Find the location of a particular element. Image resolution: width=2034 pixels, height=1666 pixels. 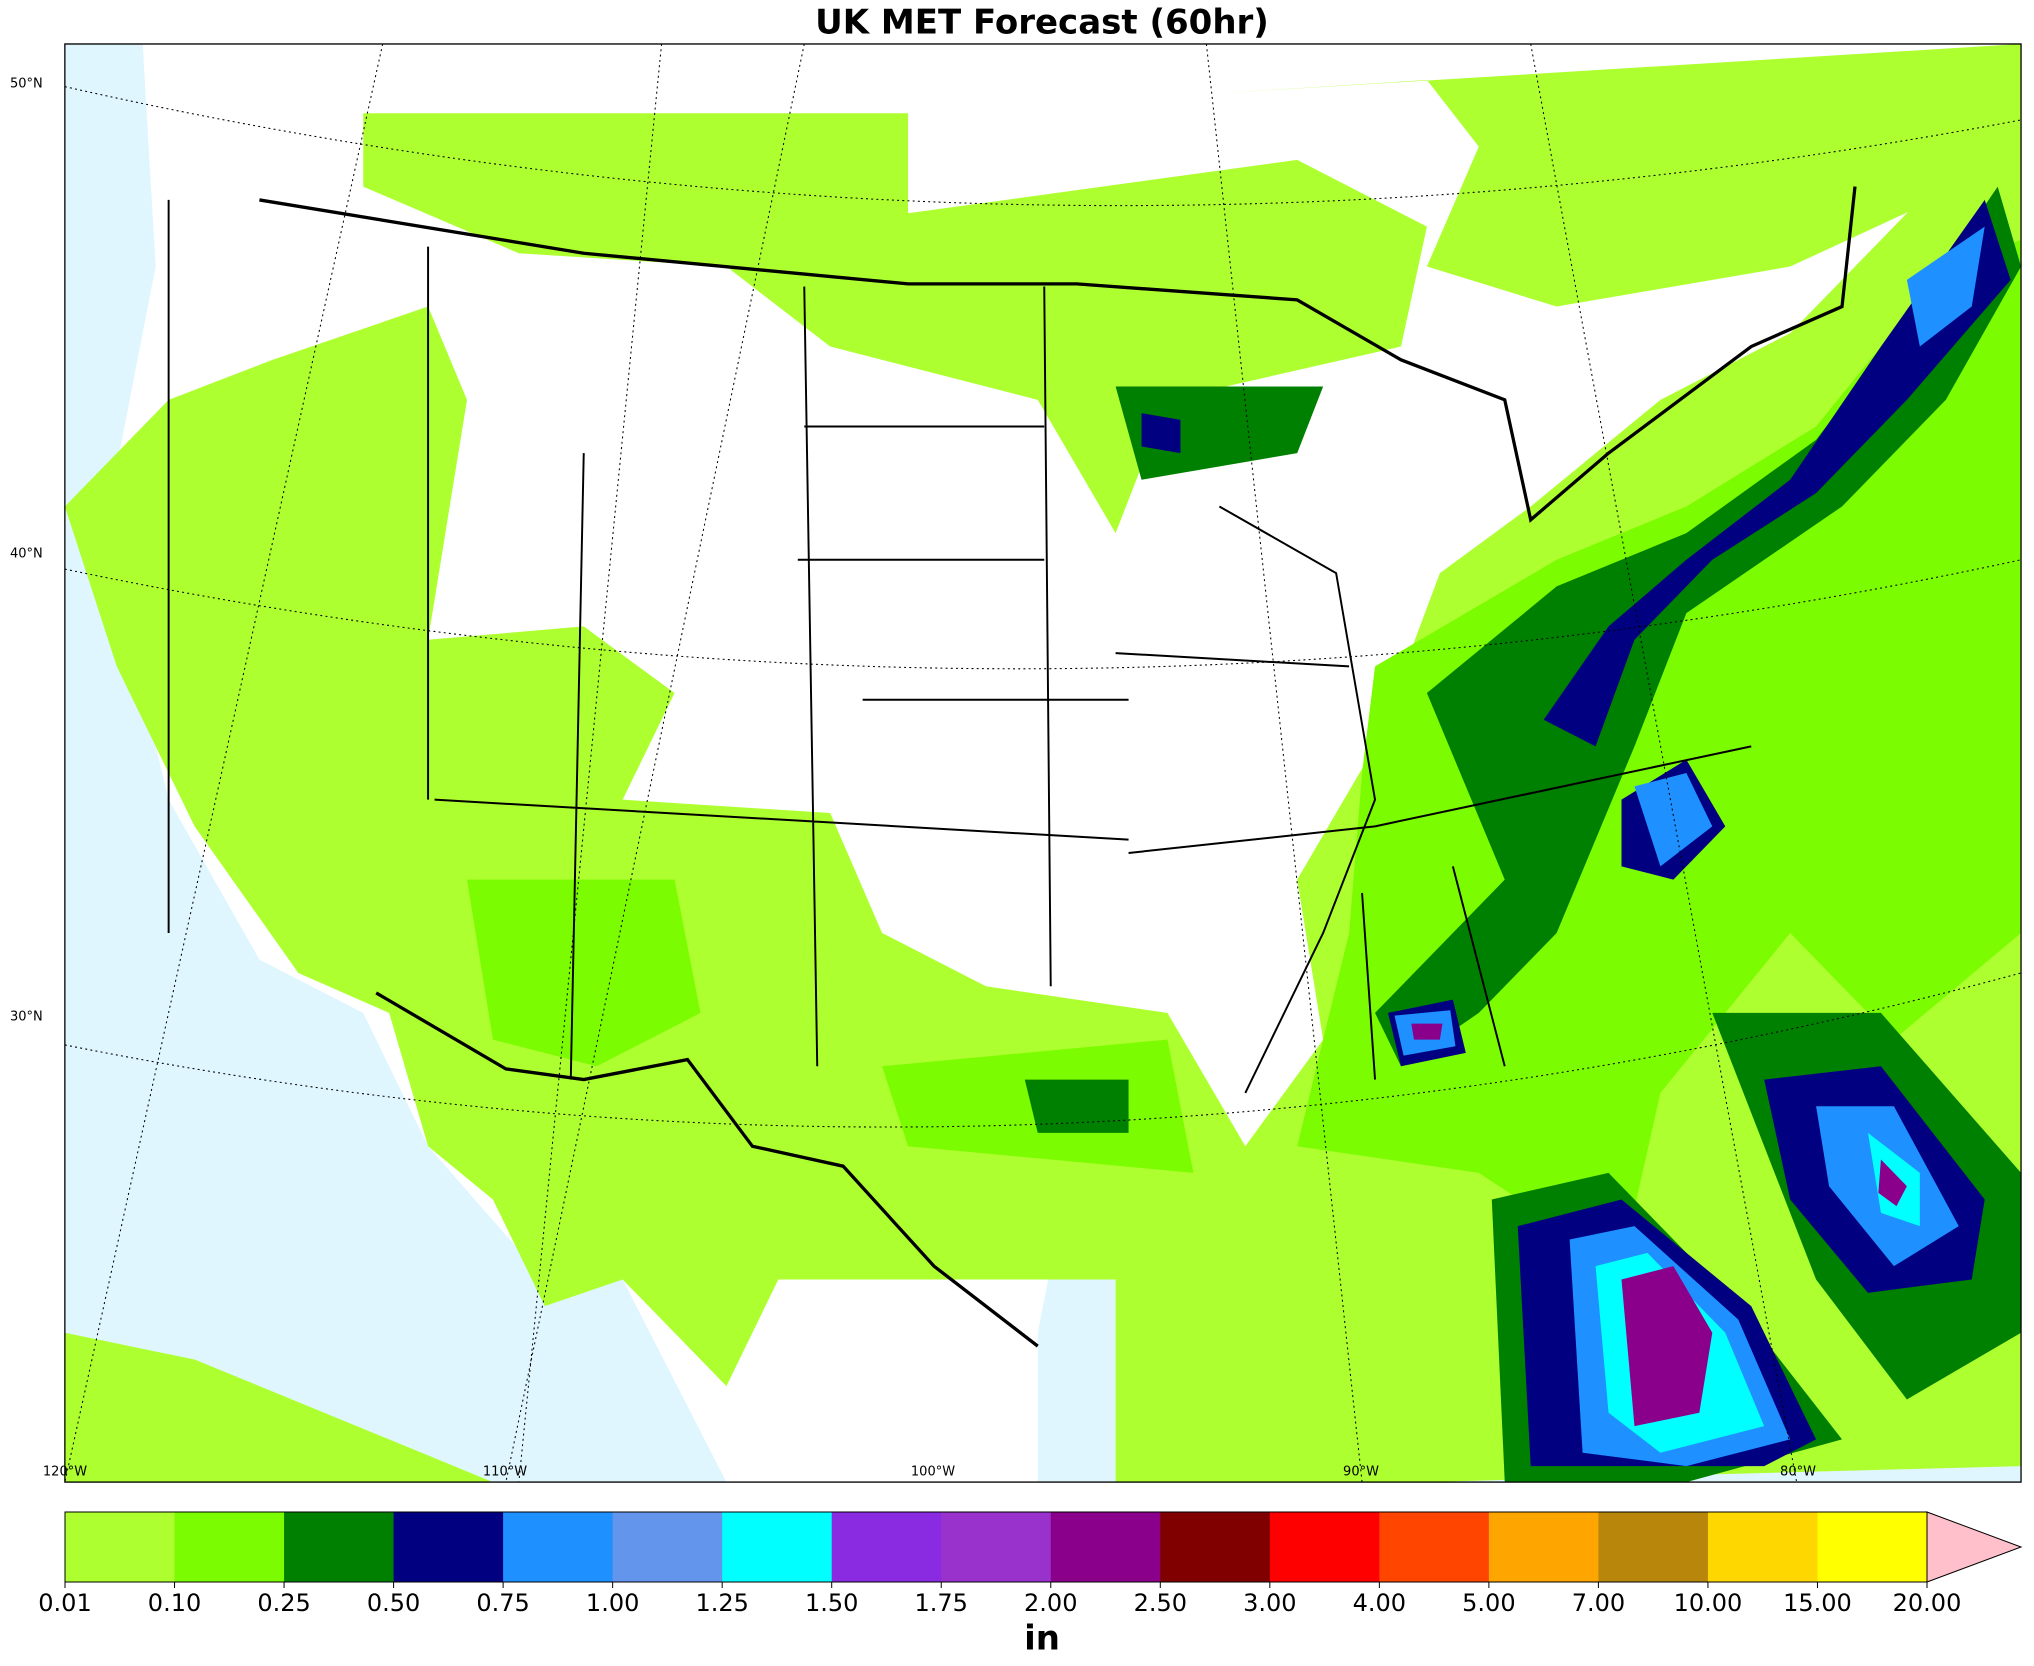

colorbar-label: 1.75 is located at coordinates (941, 1603).